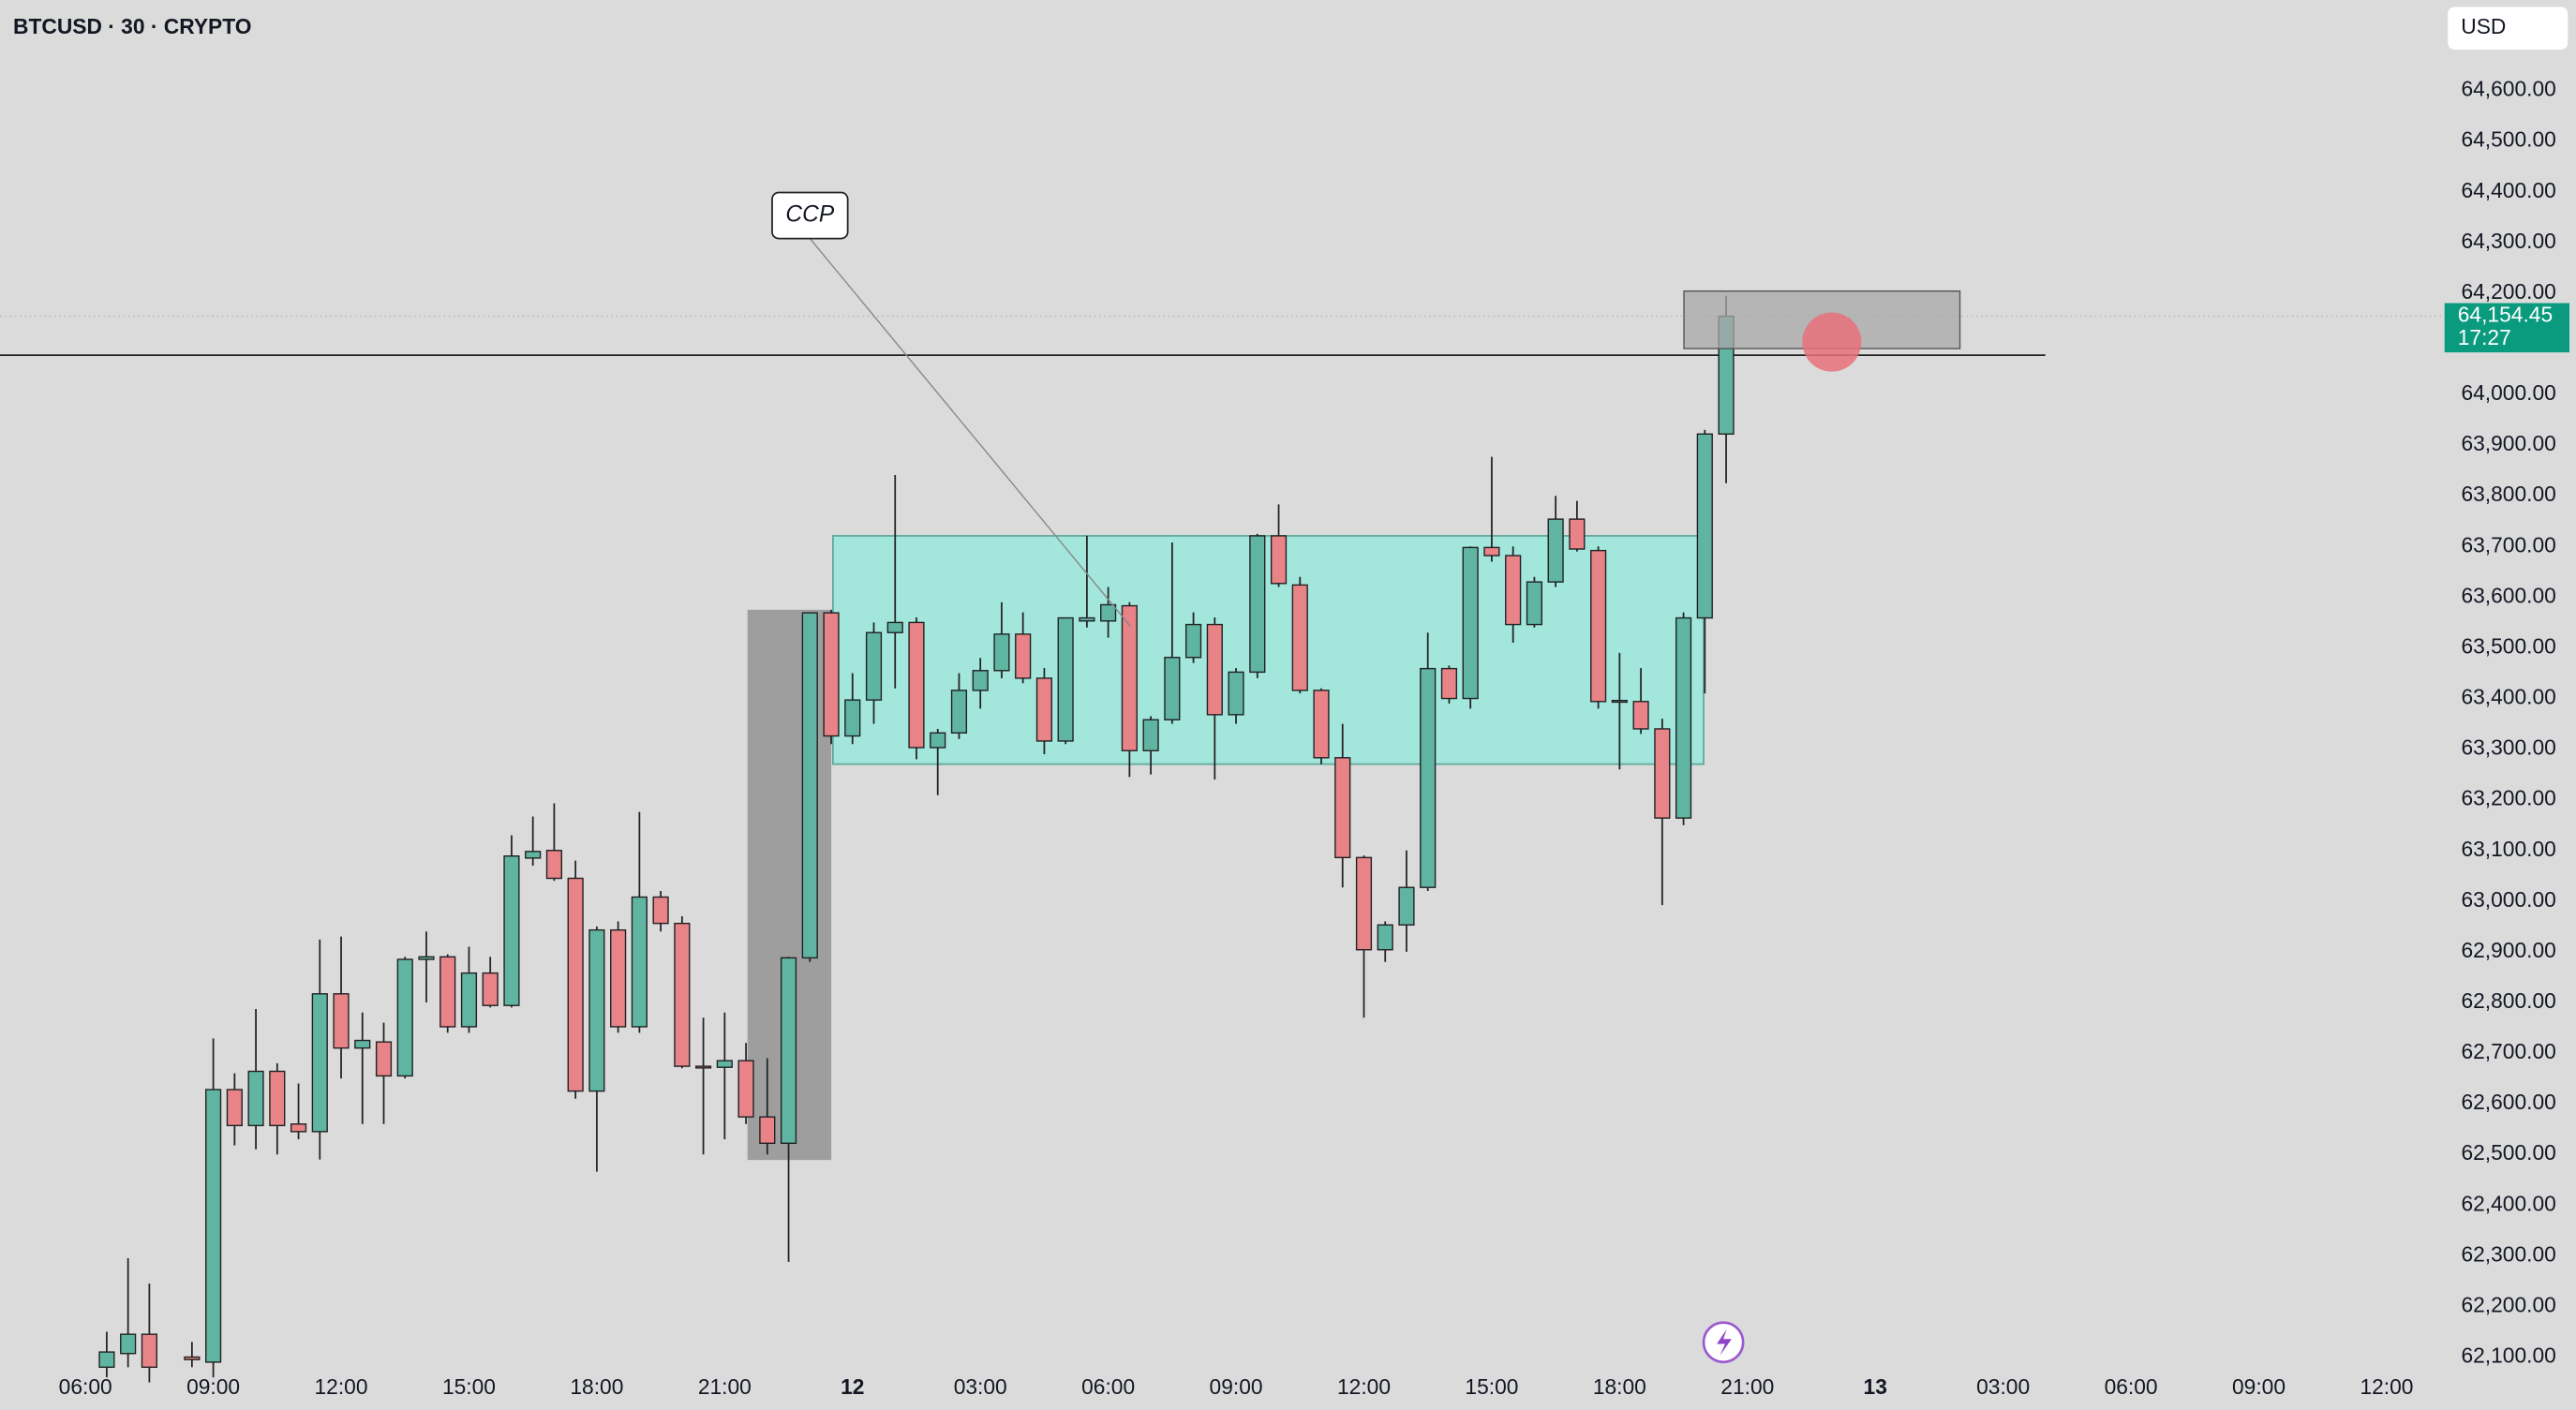 This screenshot has width=2576, height=1410. What do you see at coordinates (2508, 89) in the screenshot?
I see `y-tick-label: 64,600.00` at bounding box center [2508, 89].